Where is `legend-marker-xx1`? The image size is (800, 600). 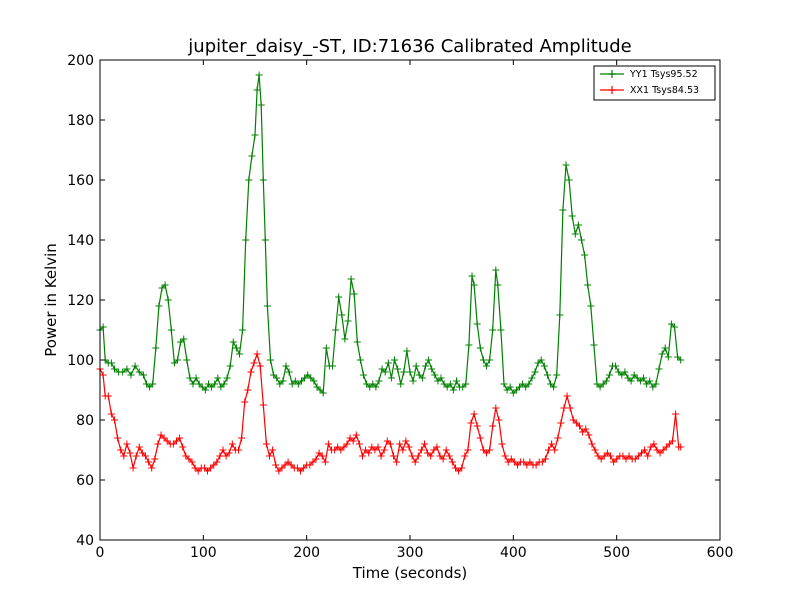
legend-marker-xx1 is located at coordinates (612, 90).